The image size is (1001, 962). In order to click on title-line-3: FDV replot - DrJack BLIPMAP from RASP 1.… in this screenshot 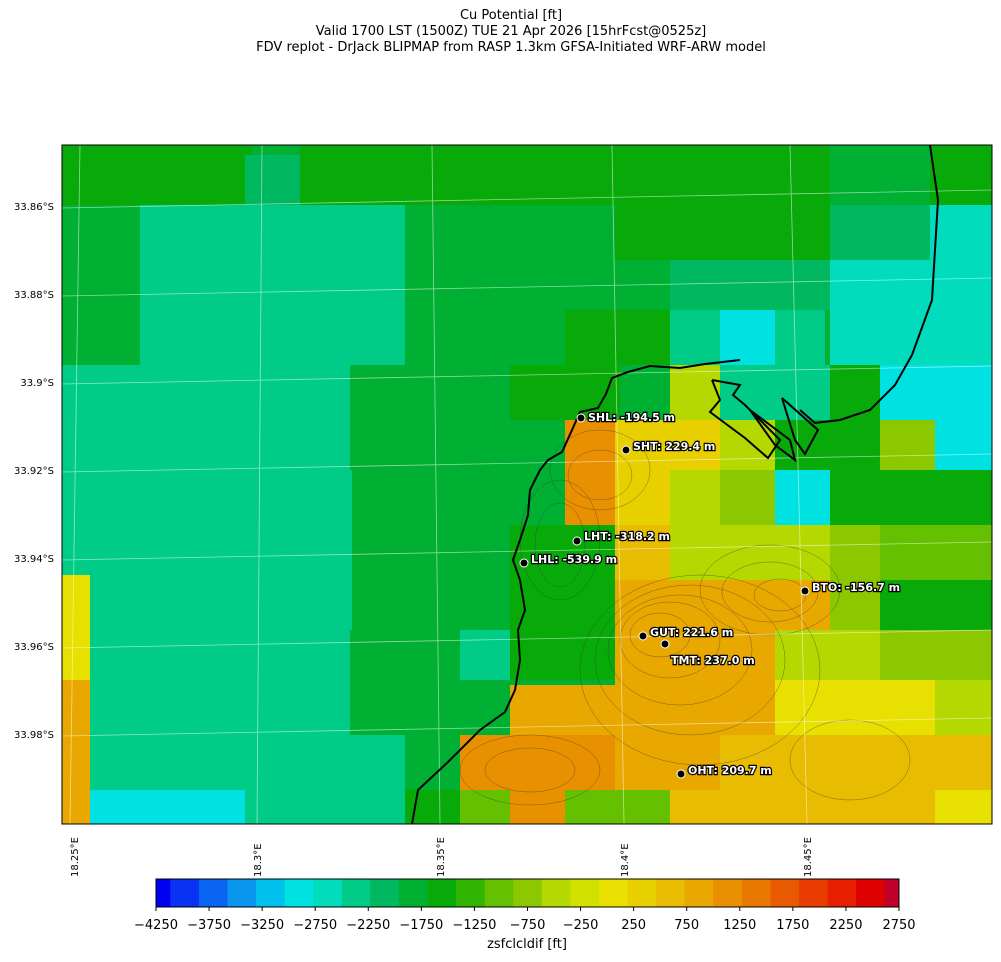, I will do `click(511, 47)`.